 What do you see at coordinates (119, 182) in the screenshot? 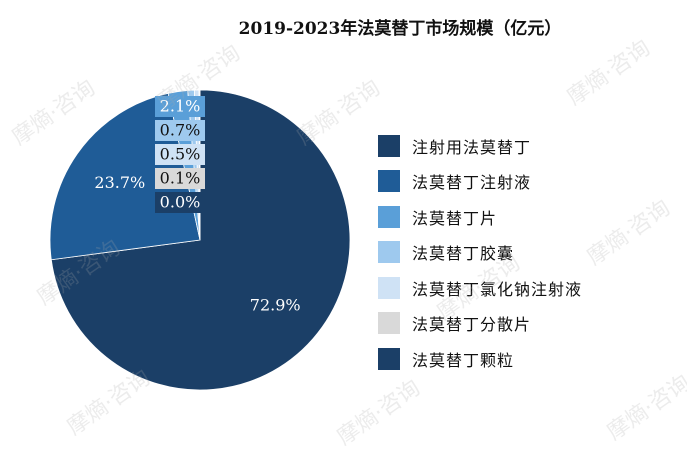
I see `data-label: 23.7%` at bounding box center [119, 182].